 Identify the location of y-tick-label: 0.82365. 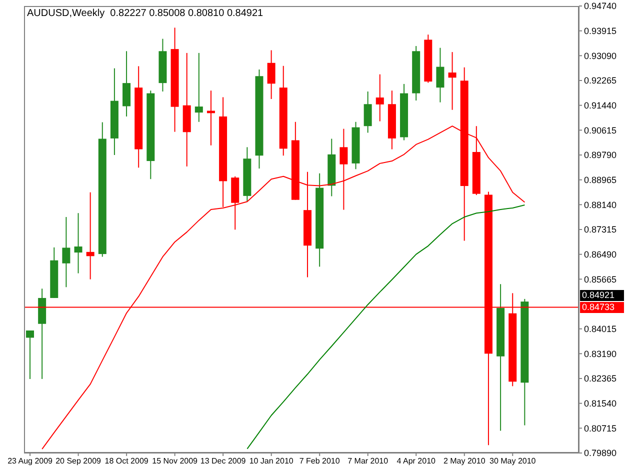
(600, 379).